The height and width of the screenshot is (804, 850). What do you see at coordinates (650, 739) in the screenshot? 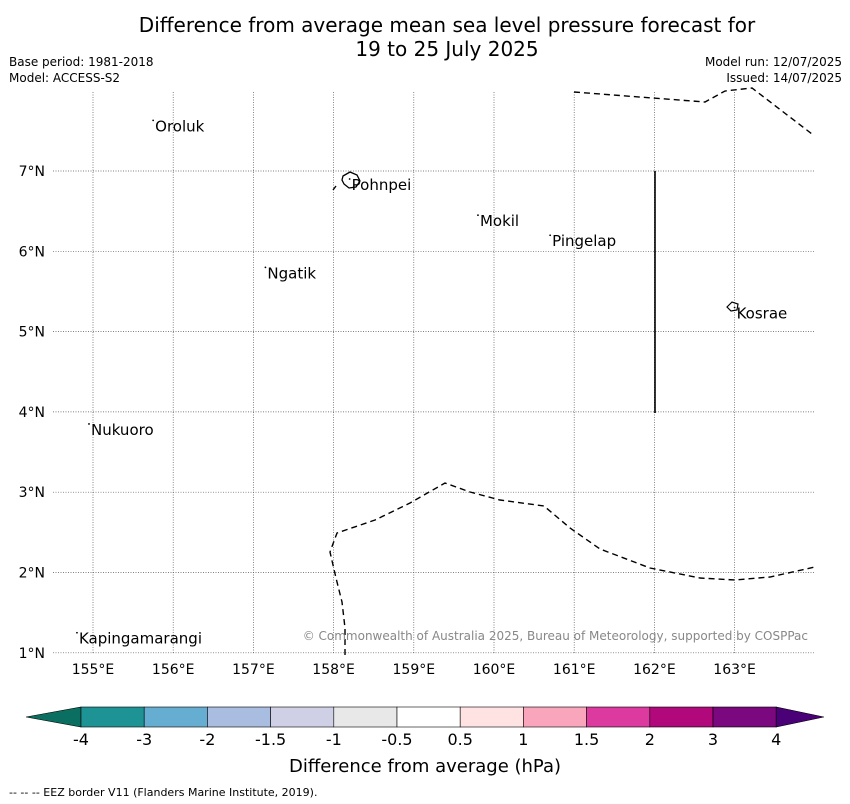
I see `colorbar-tick-label: 2` at bounding box center [650, 739].